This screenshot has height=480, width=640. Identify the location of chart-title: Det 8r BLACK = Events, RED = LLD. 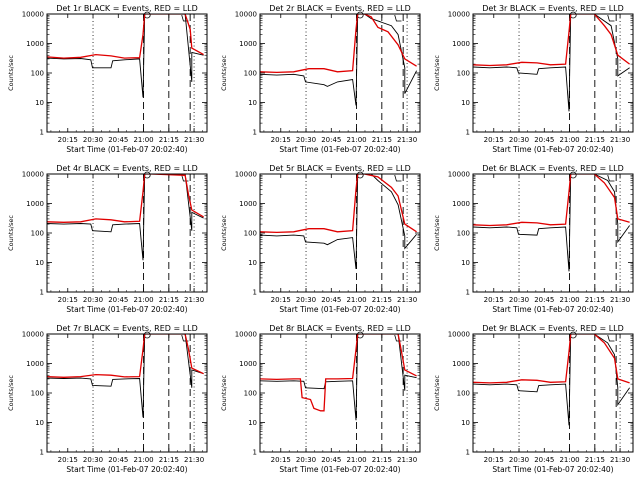
(340, 328).